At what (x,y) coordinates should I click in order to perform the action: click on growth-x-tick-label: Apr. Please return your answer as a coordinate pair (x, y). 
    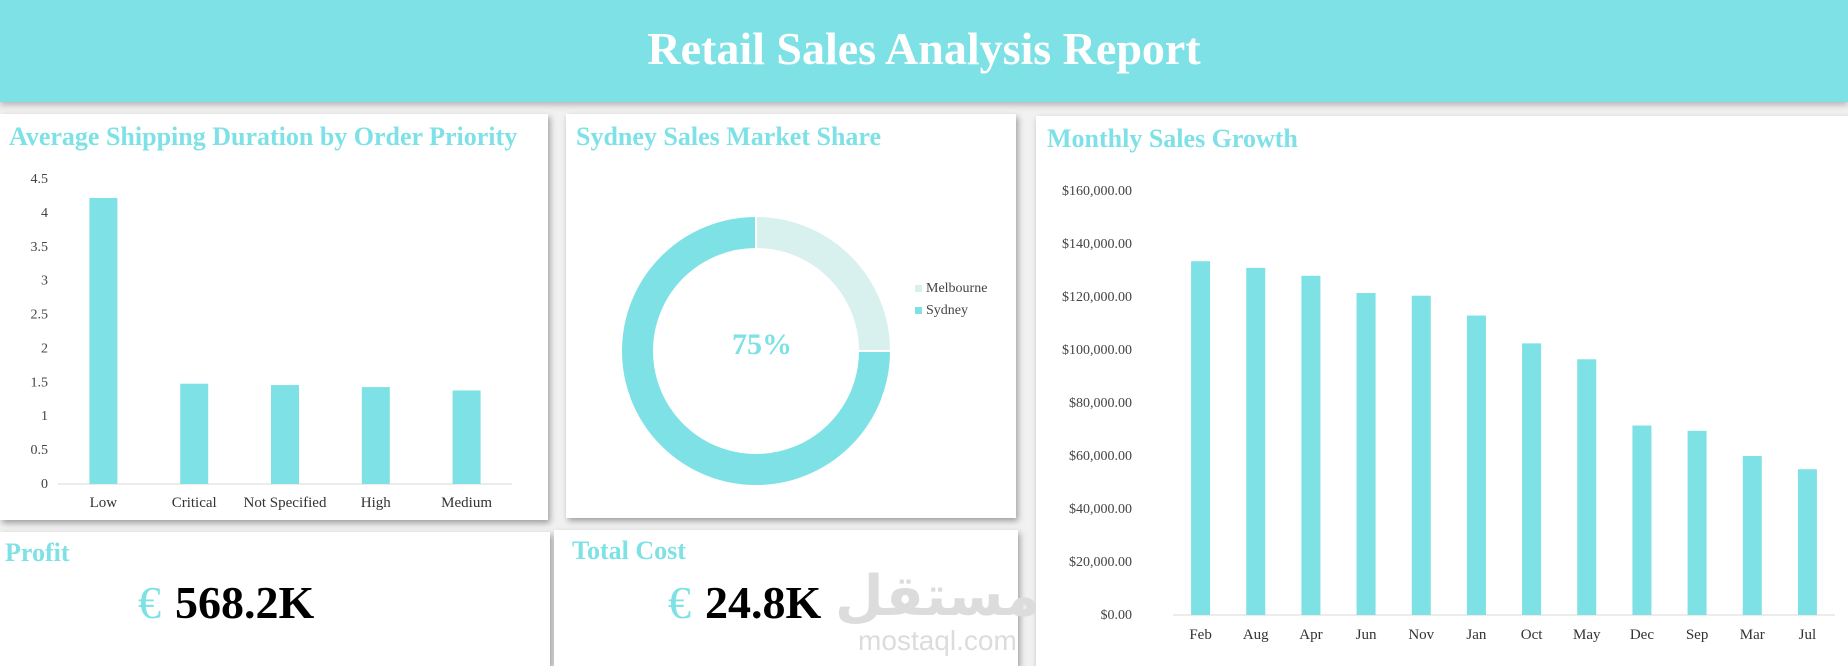
    Looking at the image, I should click on (1310, 635).